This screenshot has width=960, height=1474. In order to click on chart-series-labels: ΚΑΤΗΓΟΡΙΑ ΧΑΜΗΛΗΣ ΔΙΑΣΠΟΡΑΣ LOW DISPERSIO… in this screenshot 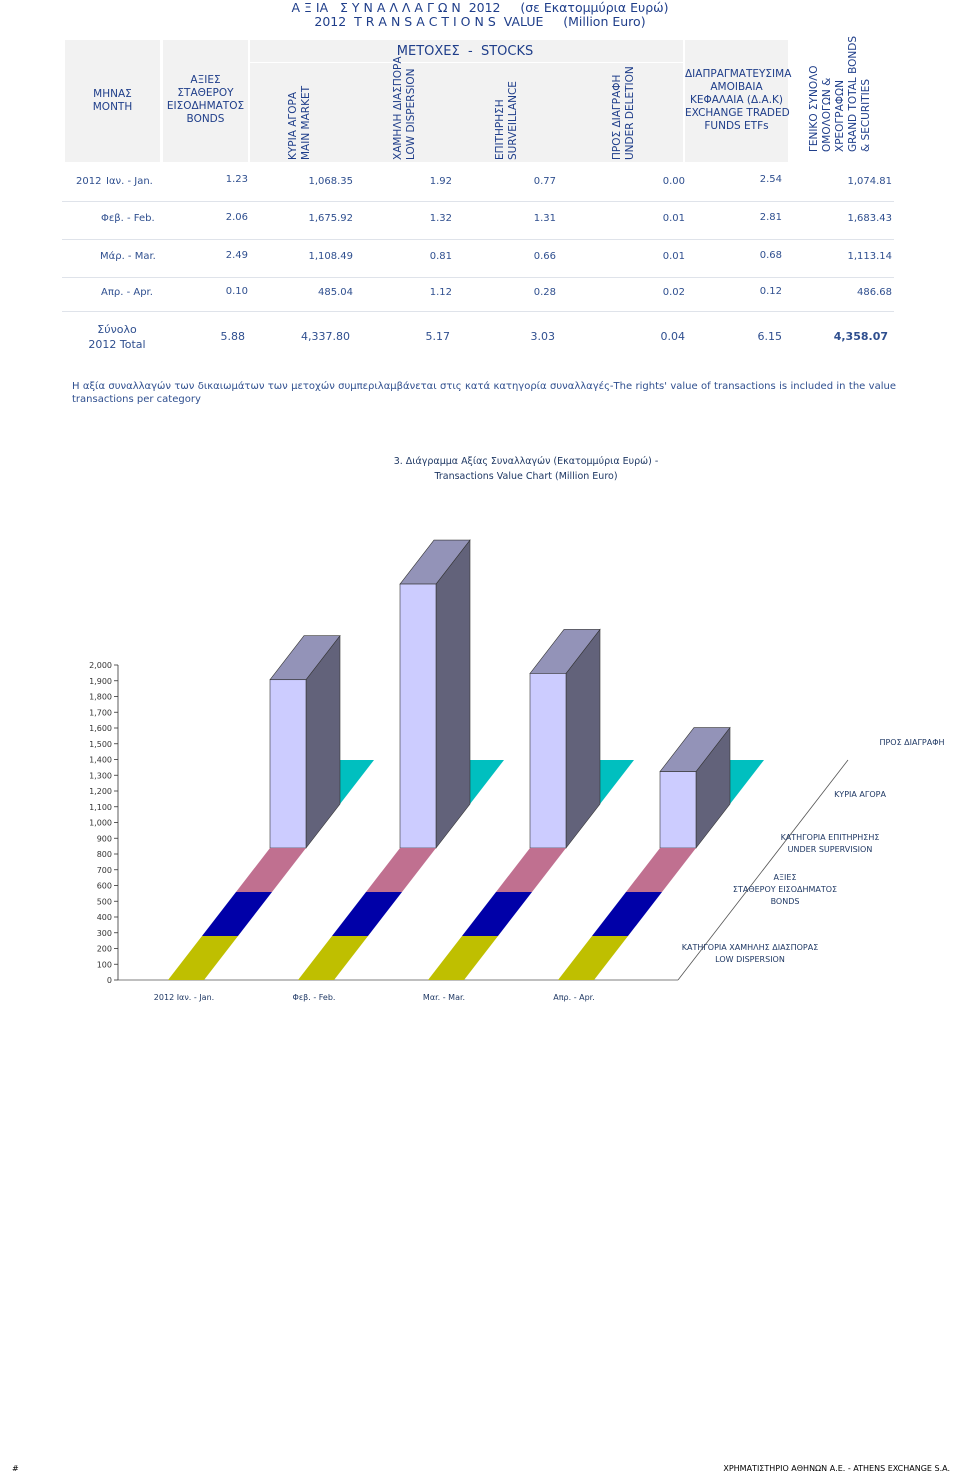, I will do `click(813, 851)`.